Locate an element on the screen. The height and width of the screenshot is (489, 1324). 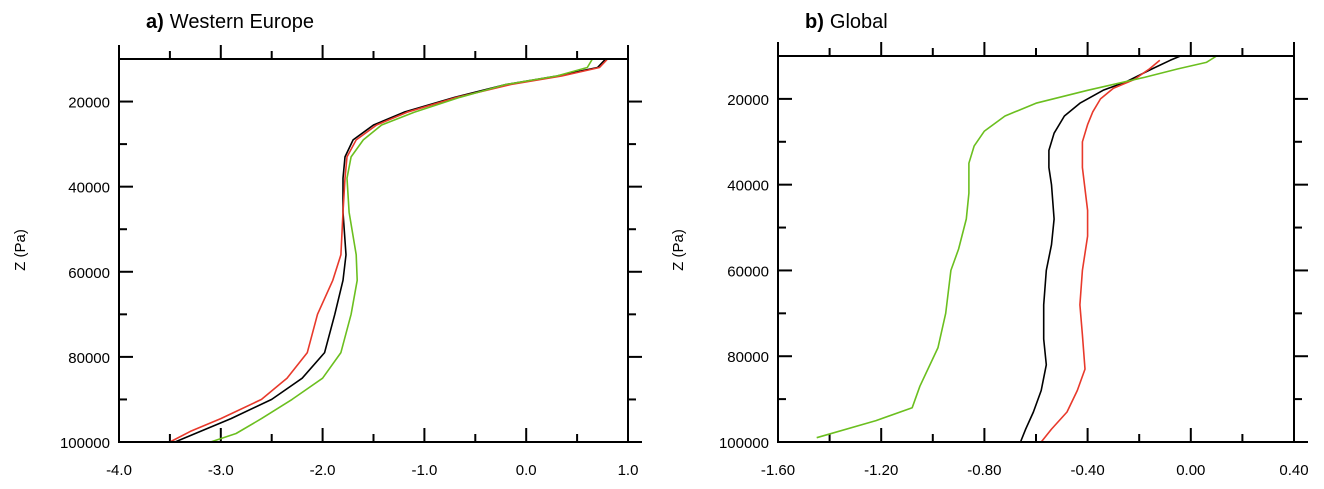
panel-a-xtick-label-2: -2.0 is located at coordinates (323, 470).